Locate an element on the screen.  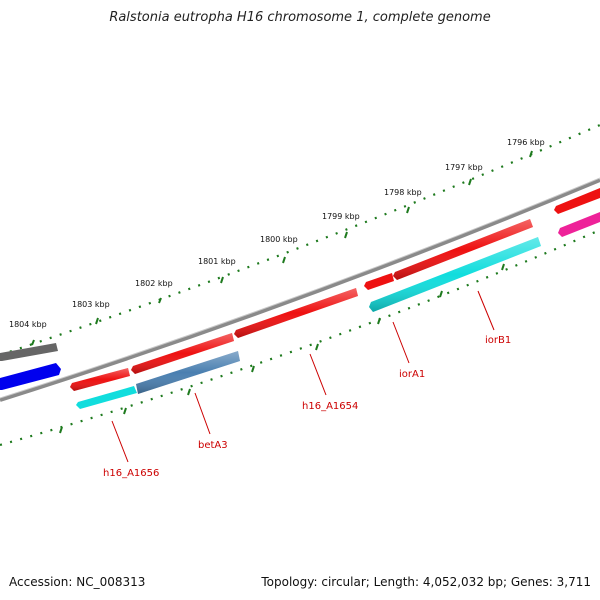
kbp-label: 1802 kbp is located at coordinates (154, 283).